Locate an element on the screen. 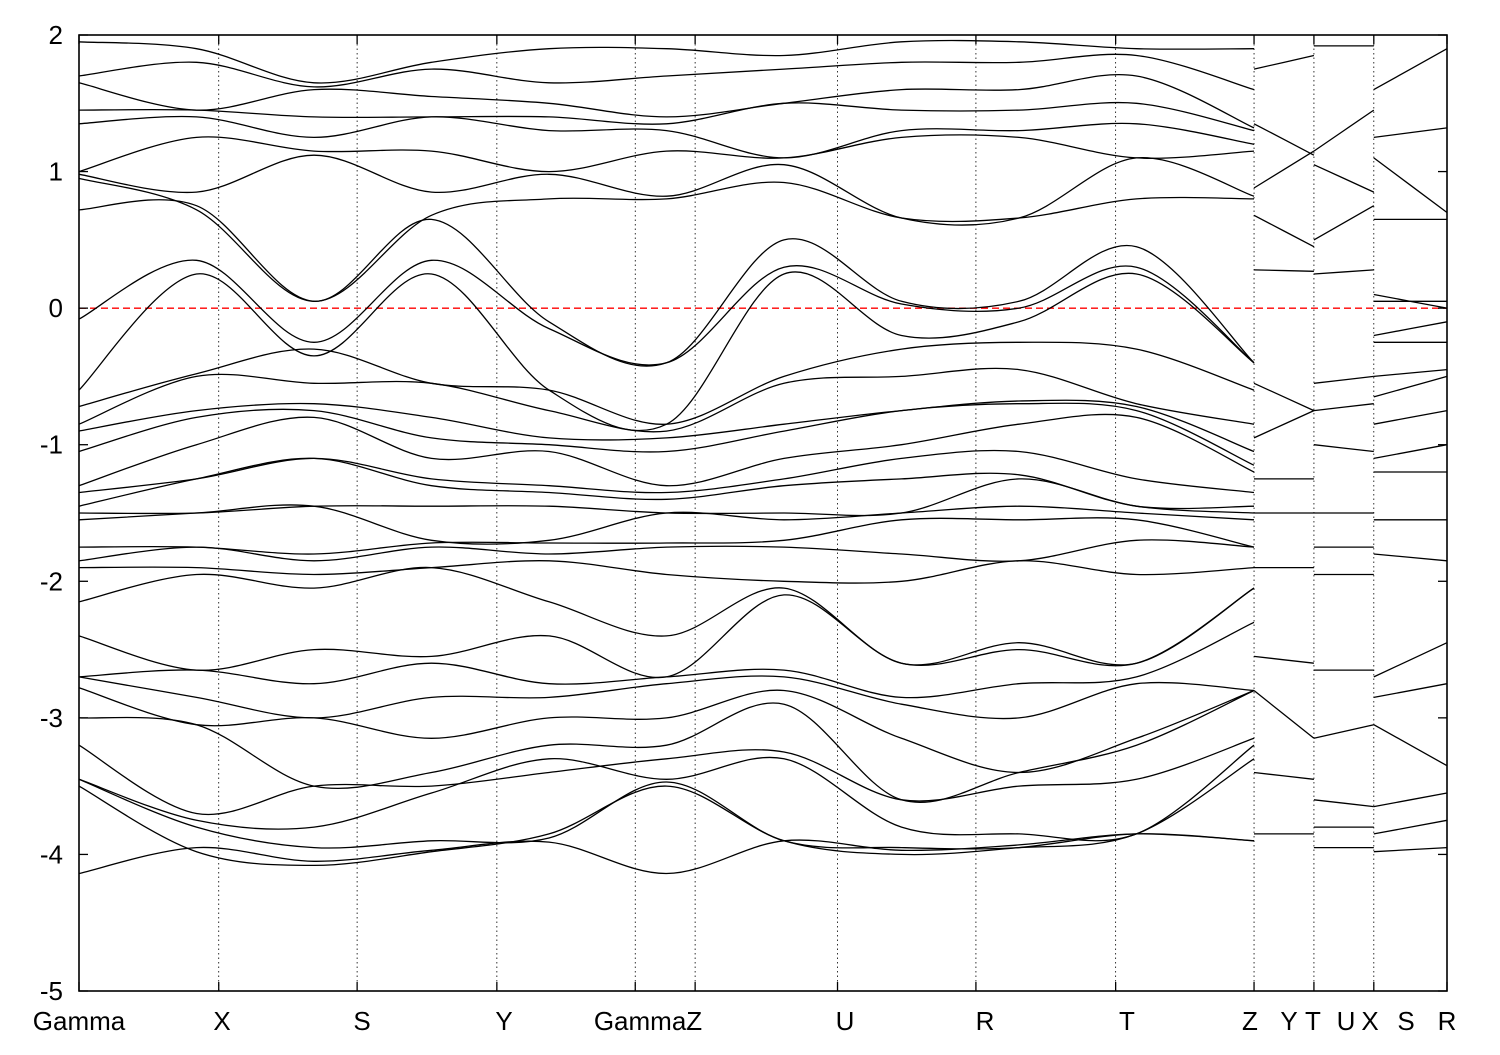  y-tick-label: 1 is located at coordinates (56, 172).